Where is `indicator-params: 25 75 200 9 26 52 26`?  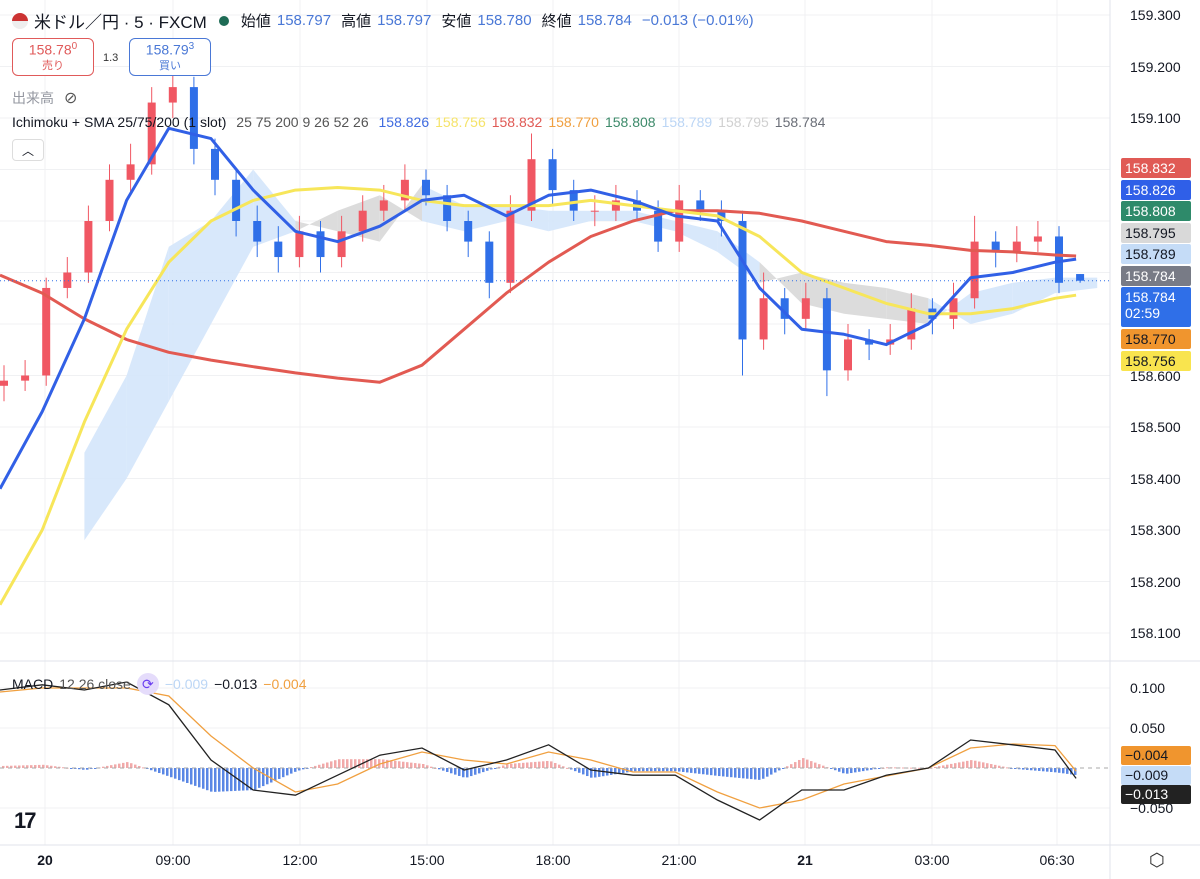 indicator-params: 25 75 200 9 26 52 26 is located at coordinates (302, 122).